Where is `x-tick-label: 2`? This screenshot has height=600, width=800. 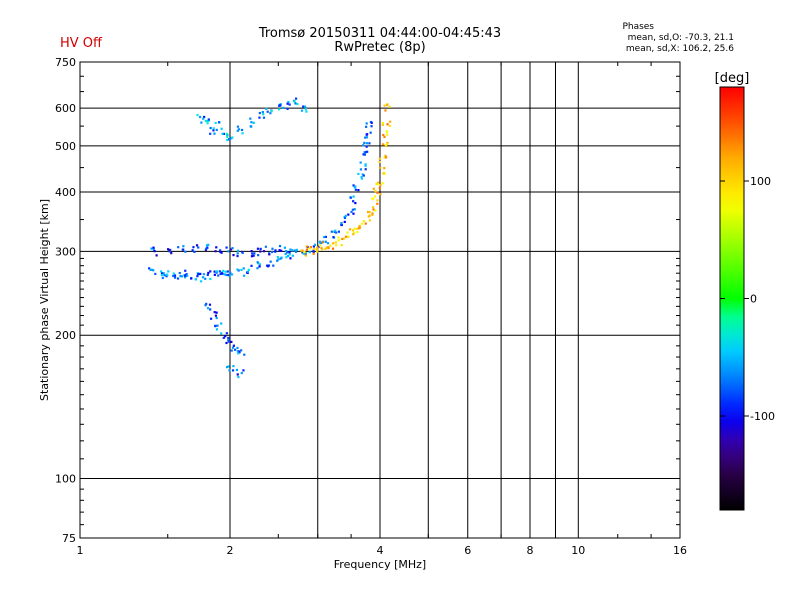
x-tick-label: 2 is located at coordinates (230, 550).